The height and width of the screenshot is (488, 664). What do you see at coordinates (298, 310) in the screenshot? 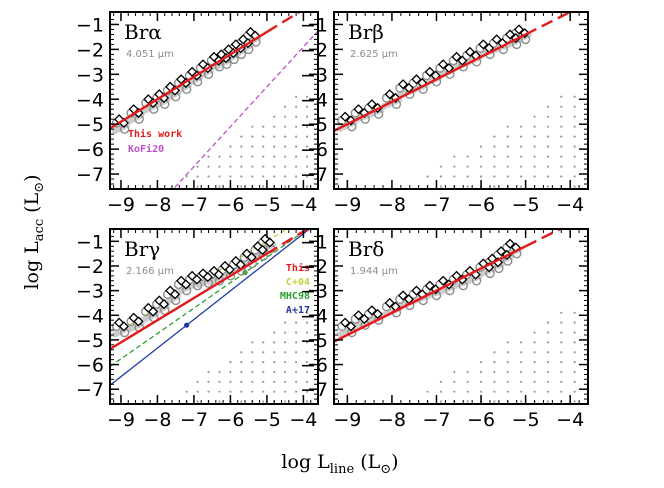
I see `legend-a17: A+17` at bounding box center [298, 310].